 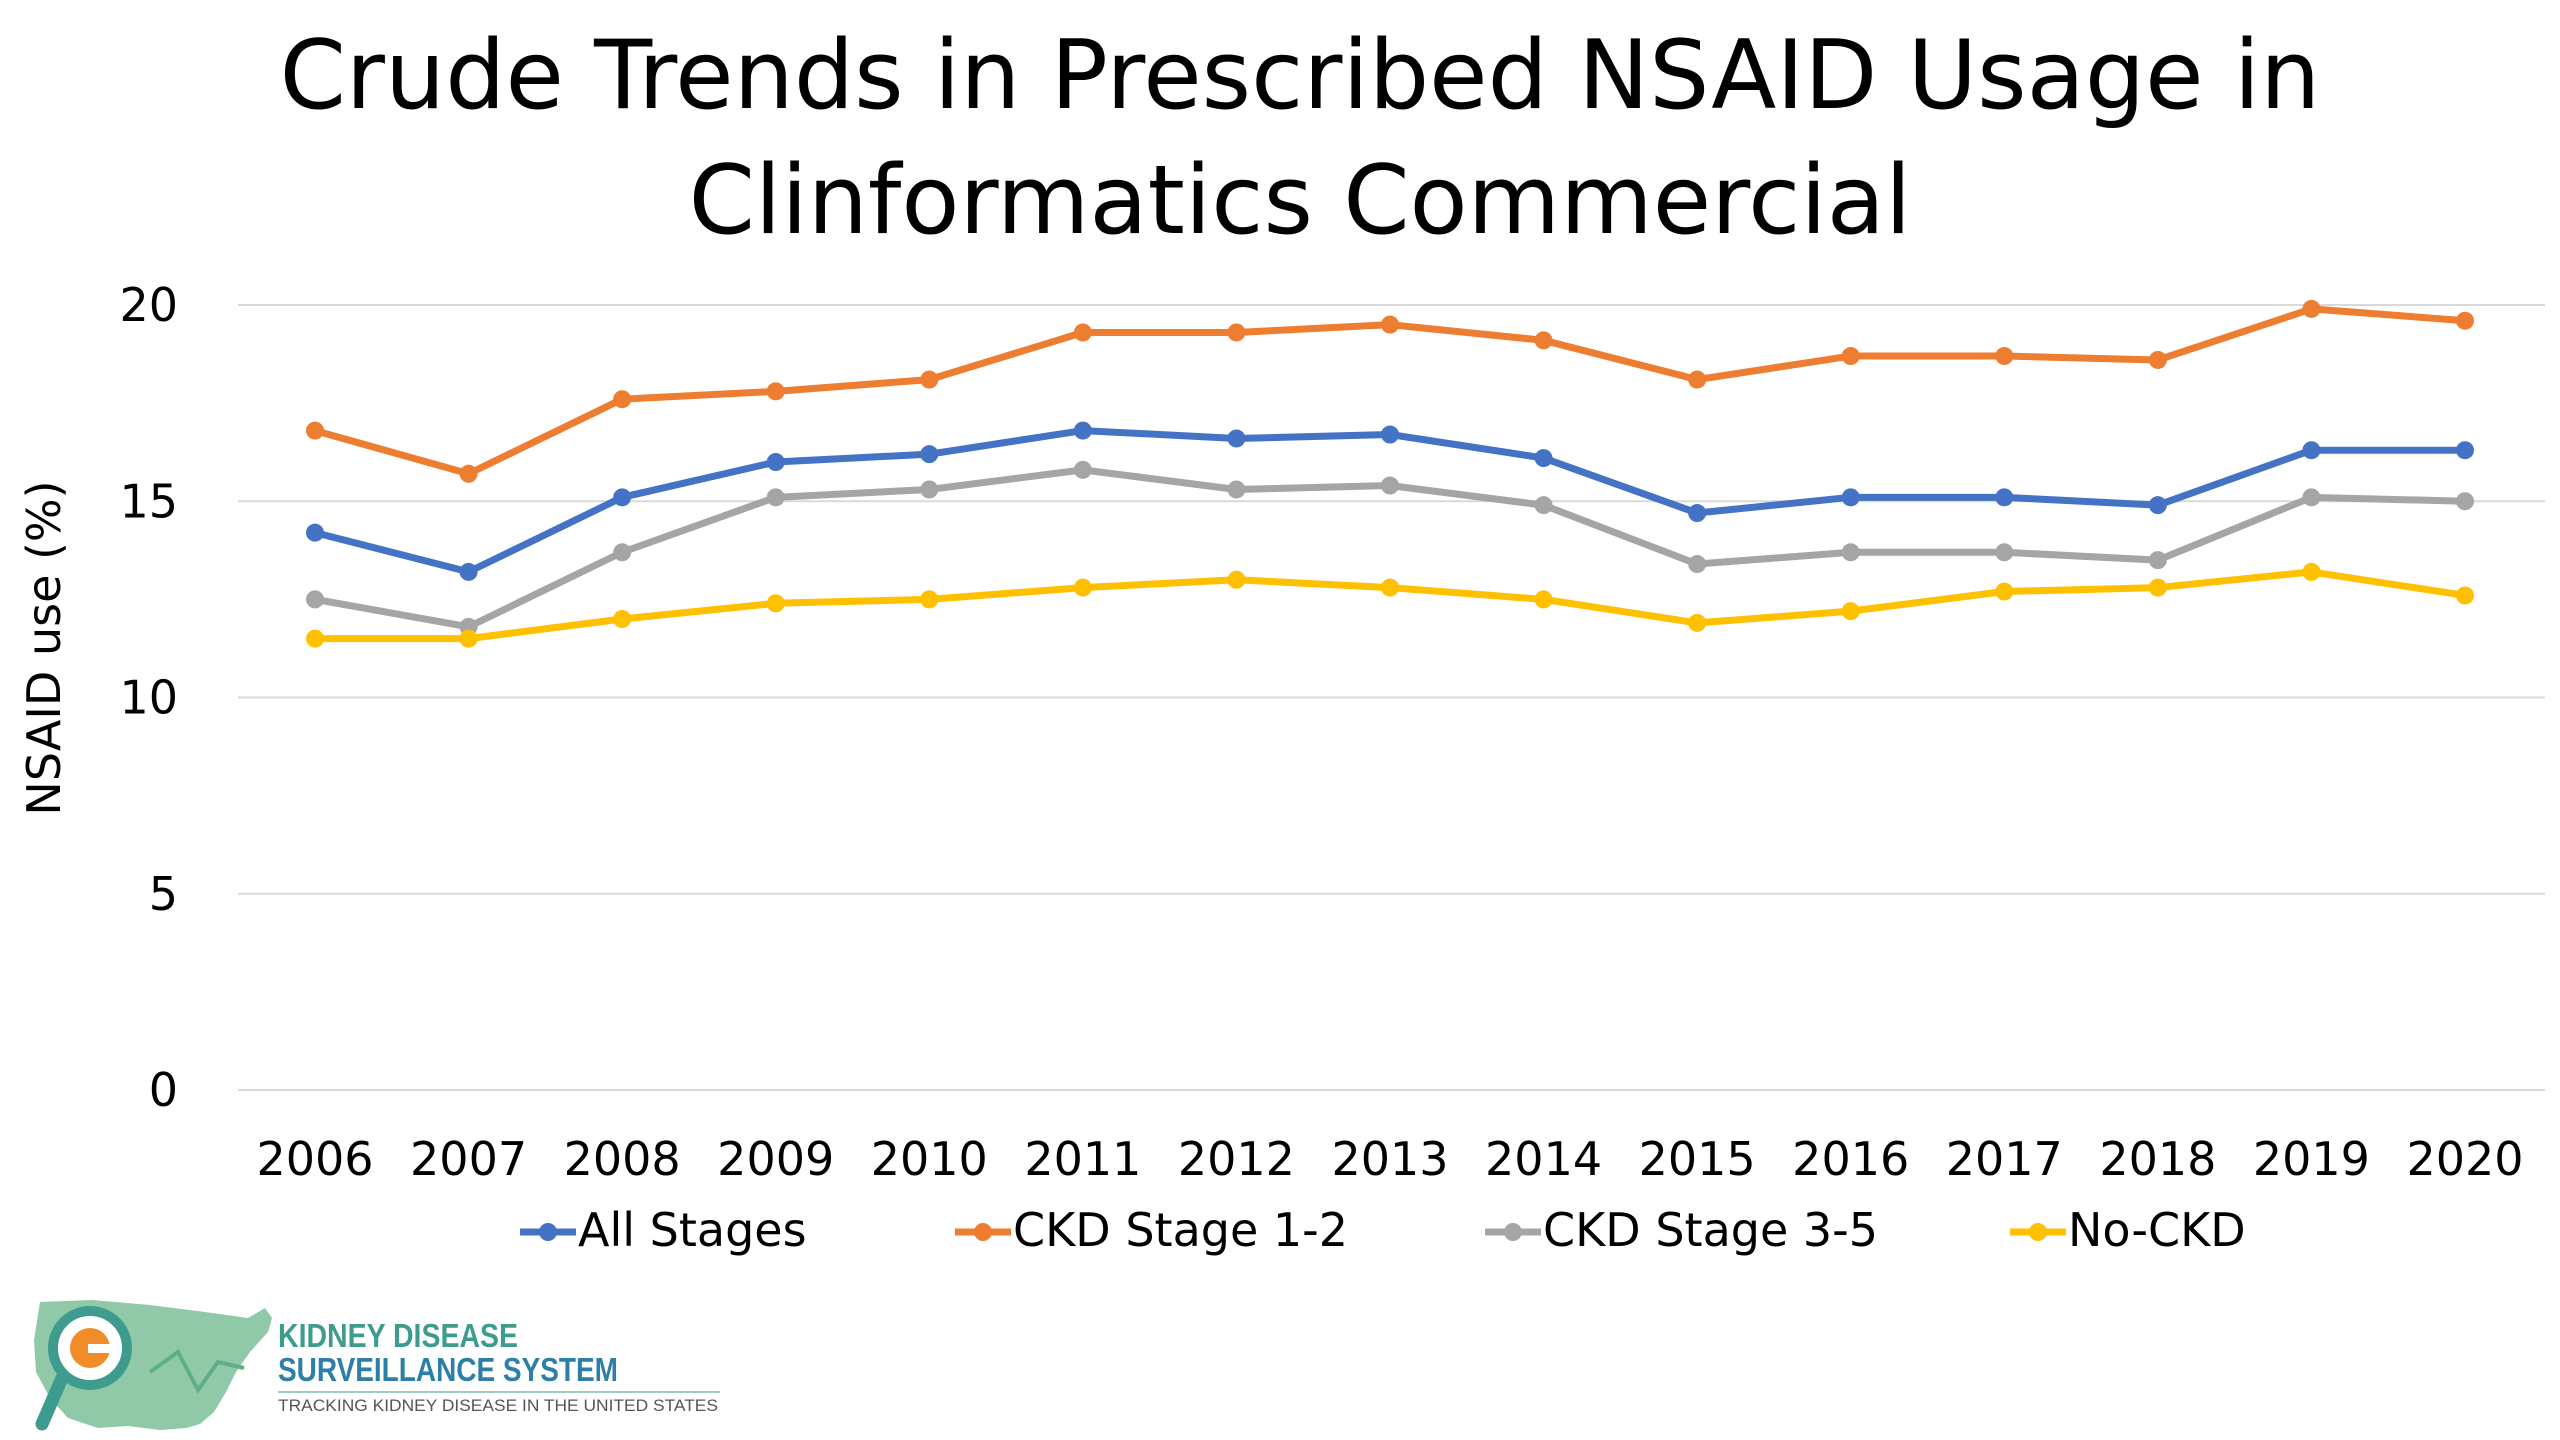 What do you see at coordinates (1300, 201) in the screenshot?
I see `chart-title-line-2: Clinformatics Commercial` at bounding box center [1300, 201].